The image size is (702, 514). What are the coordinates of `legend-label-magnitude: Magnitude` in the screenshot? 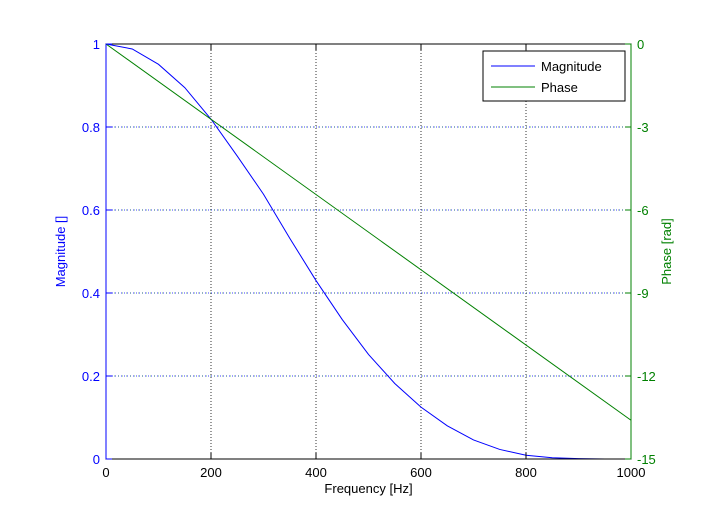 It's located at (571, 66).